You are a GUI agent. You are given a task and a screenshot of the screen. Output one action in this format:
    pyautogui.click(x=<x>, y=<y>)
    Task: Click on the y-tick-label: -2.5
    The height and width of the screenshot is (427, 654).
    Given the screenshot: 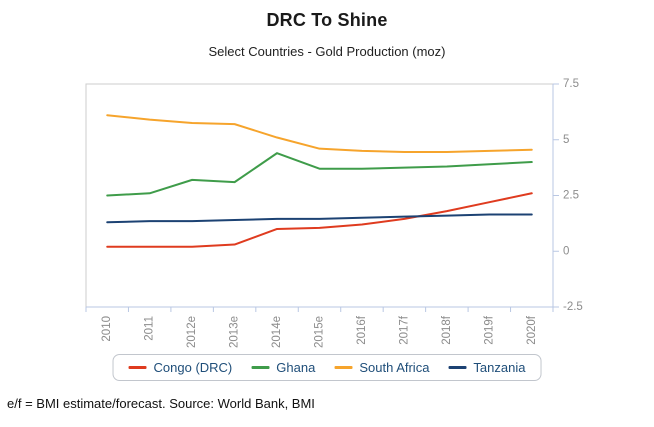 What is the action you would take?
    pyautogui.click(x=573, y=307)
    